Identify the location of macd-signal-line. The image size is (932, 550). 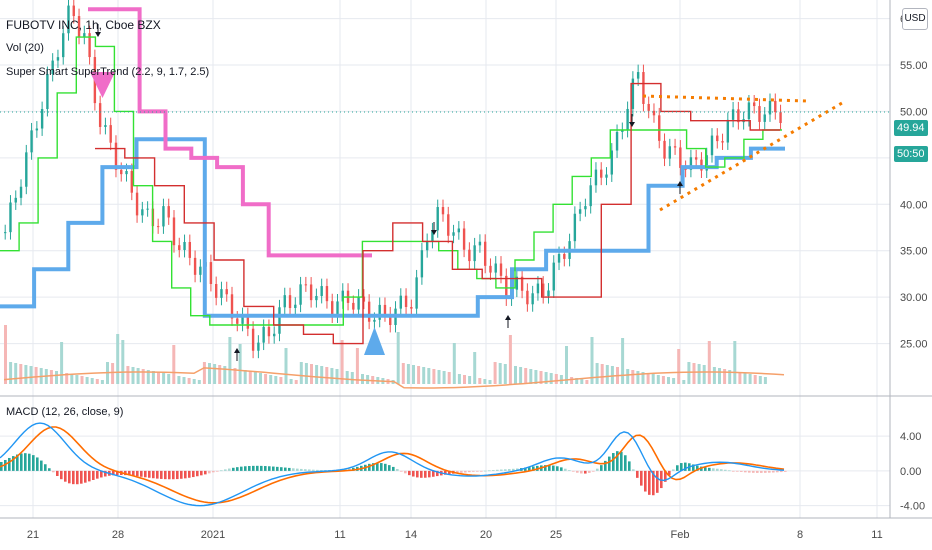
(392, 465).